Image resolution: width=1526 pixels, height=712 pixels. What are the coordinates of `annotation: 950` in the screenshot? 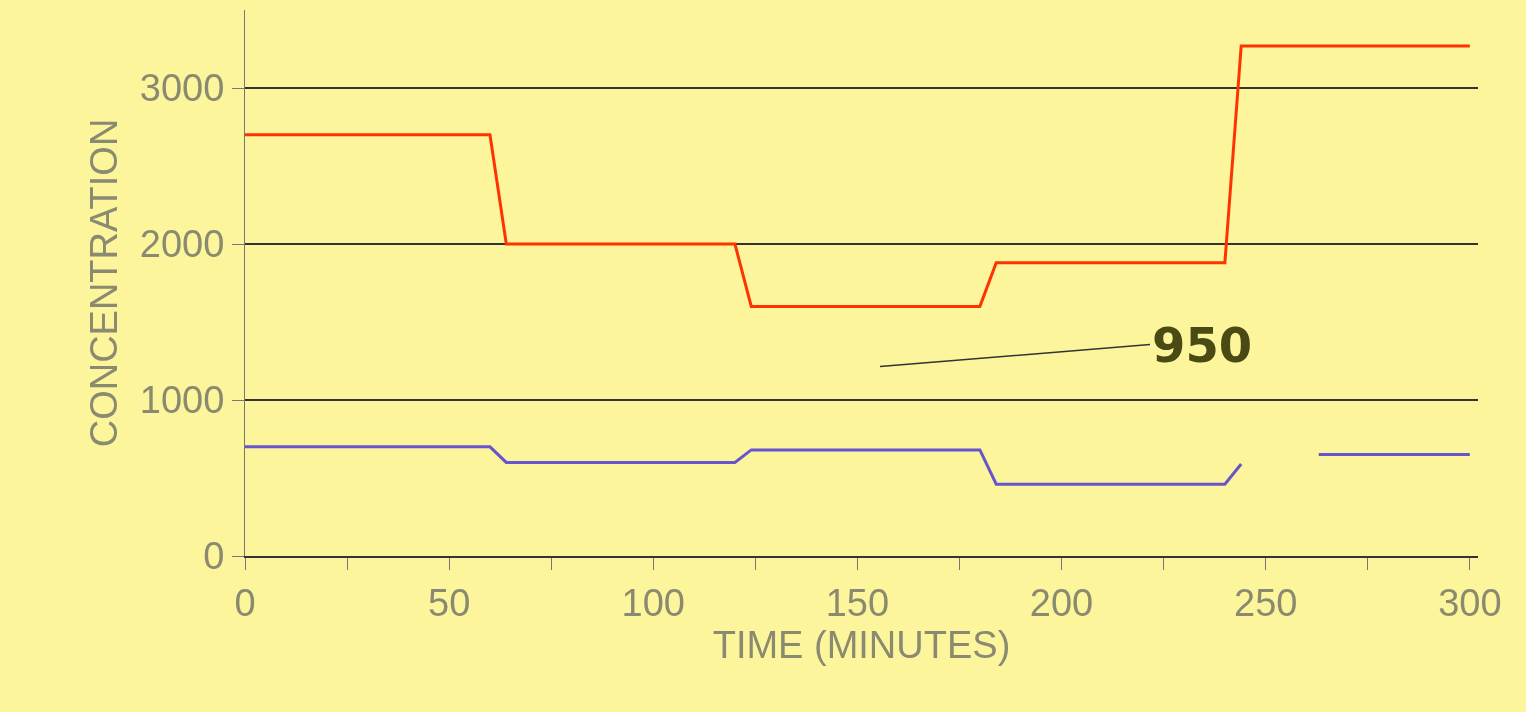 It's located at (1202, 345).